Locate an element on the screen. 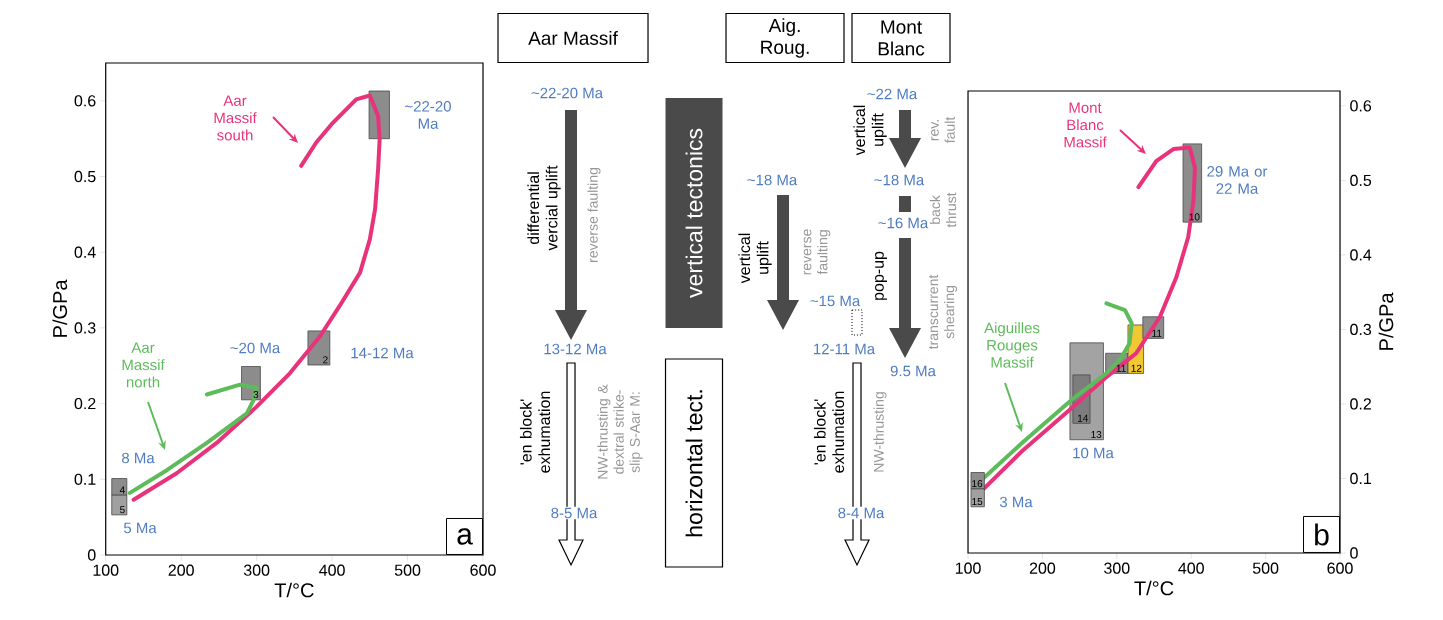 This screenshot has width=1443, height=620. text: Mont Blanc is located at coordinates (901, 38).